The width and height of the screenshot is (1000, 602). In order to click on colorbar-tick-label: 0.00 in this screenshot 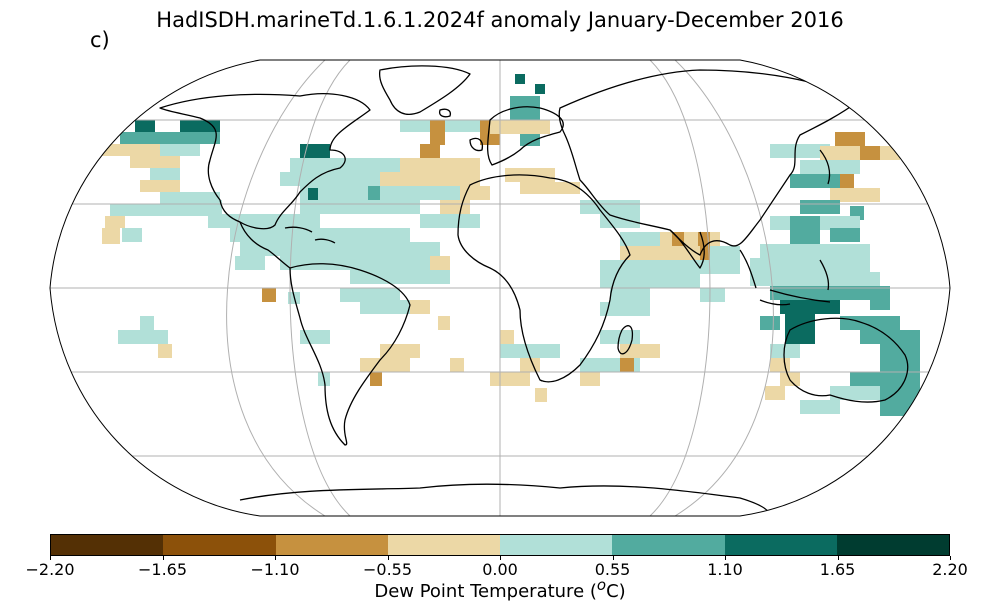, I will do `click(500, 569)`.